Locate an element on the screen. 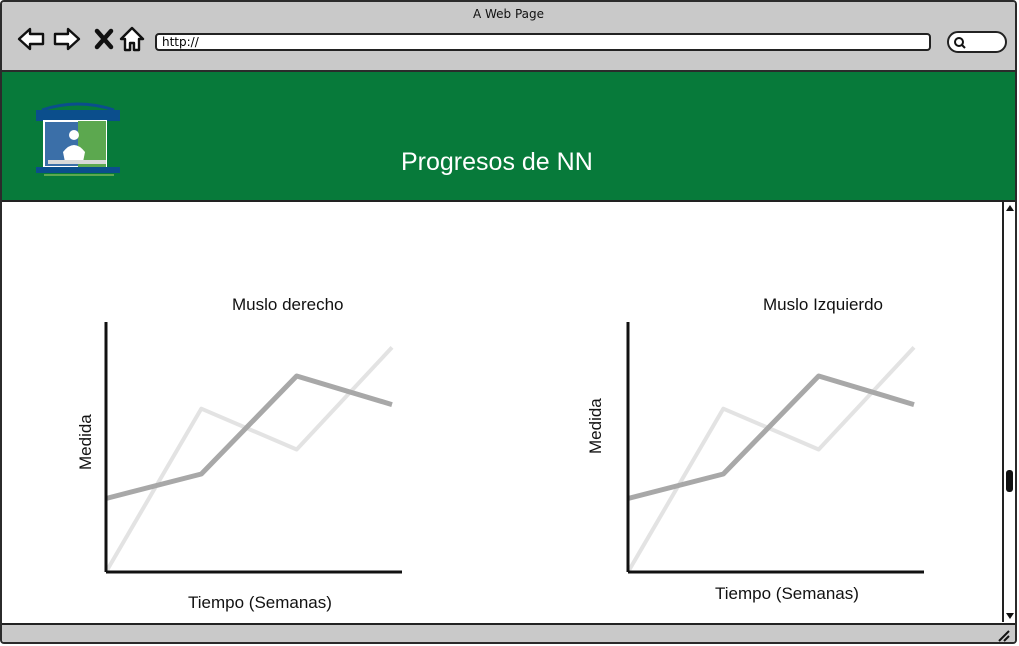 Image resolution: width=1019 pixels, height=646 pixels. url-input: http:// is located at coordinates (543, 42).